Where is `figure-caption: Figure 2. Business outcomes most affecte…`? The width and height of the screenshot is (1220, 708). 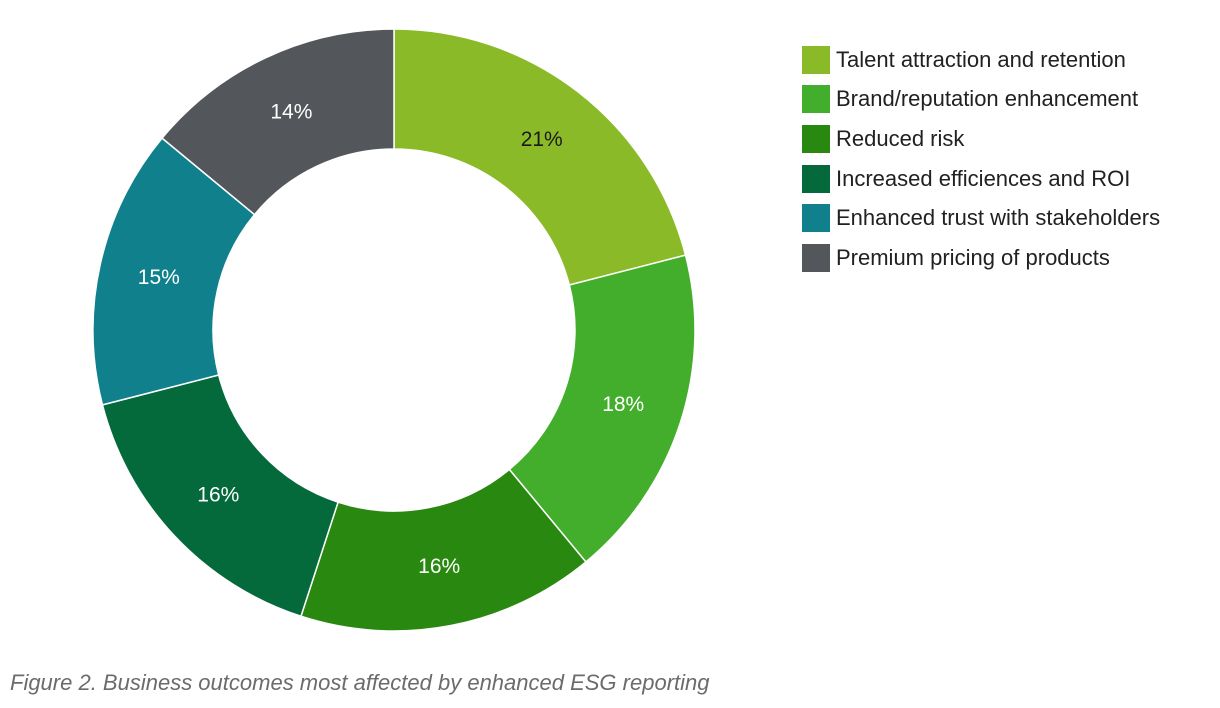
figure-caption: Figure 2. Business outcomes most affecte… is located at coordinates (360, 682).